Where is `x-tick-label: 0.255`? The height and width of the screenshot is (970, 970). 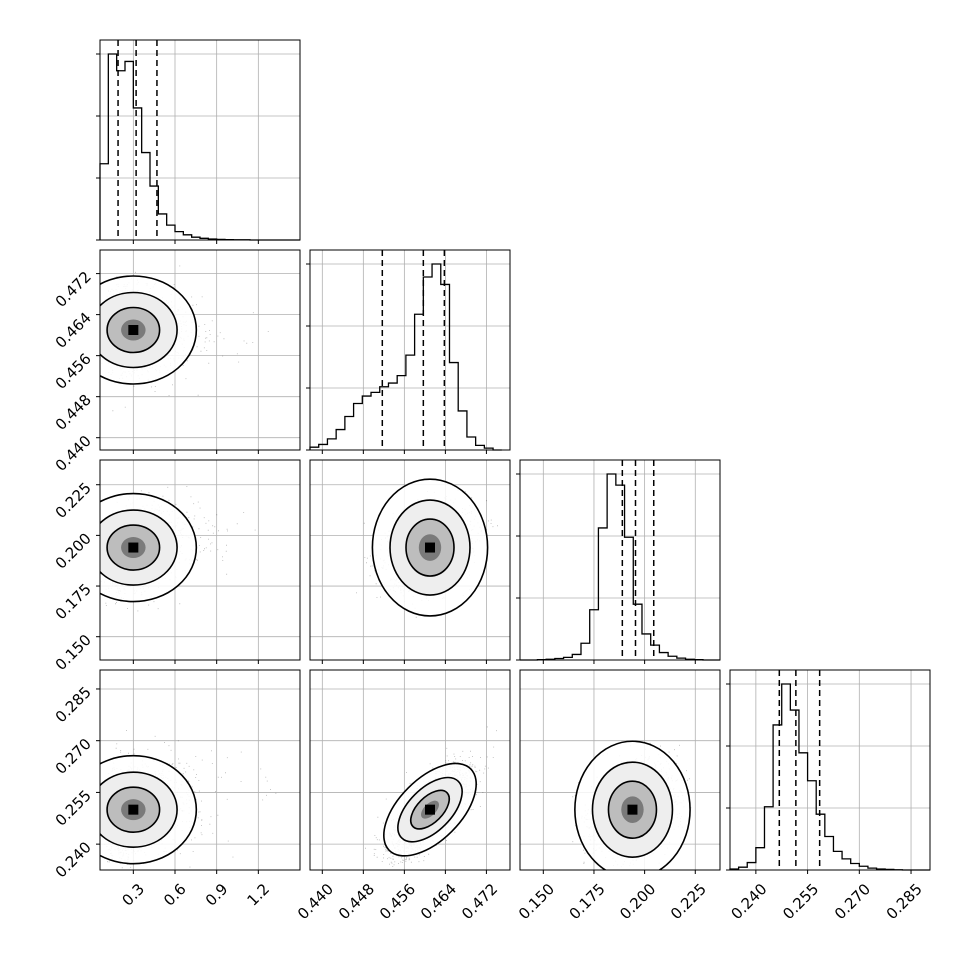 x-tick-label: 0.255 is located at coordinates (800, 901).